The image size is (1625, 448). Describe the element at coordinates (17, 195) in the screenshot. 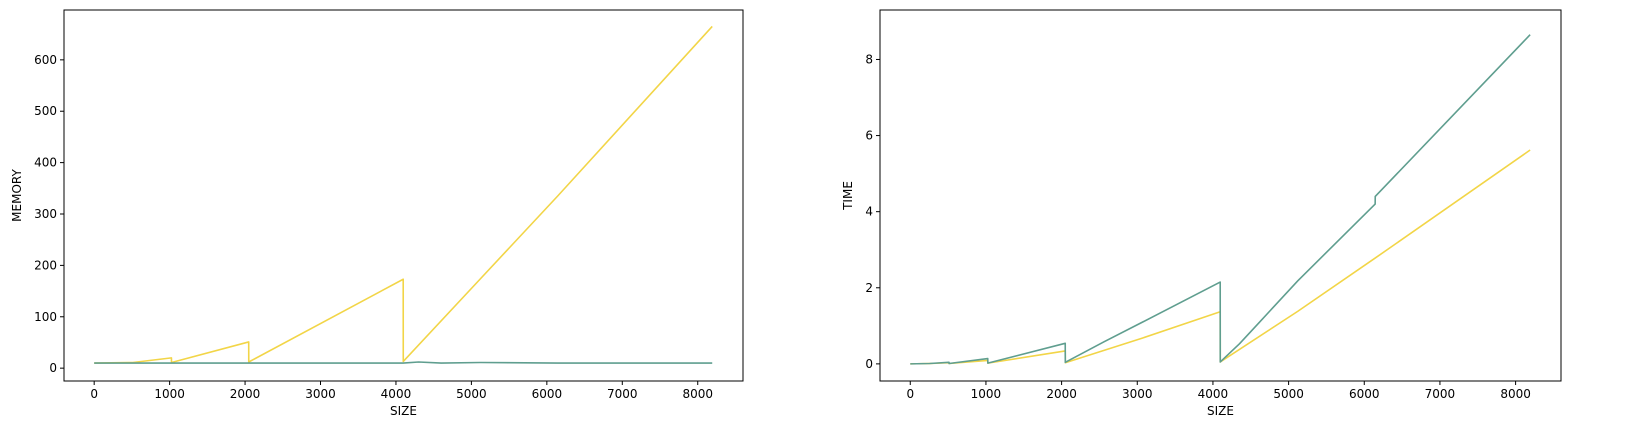

I see `memory-y-axis-label: MEMORY` at that location.